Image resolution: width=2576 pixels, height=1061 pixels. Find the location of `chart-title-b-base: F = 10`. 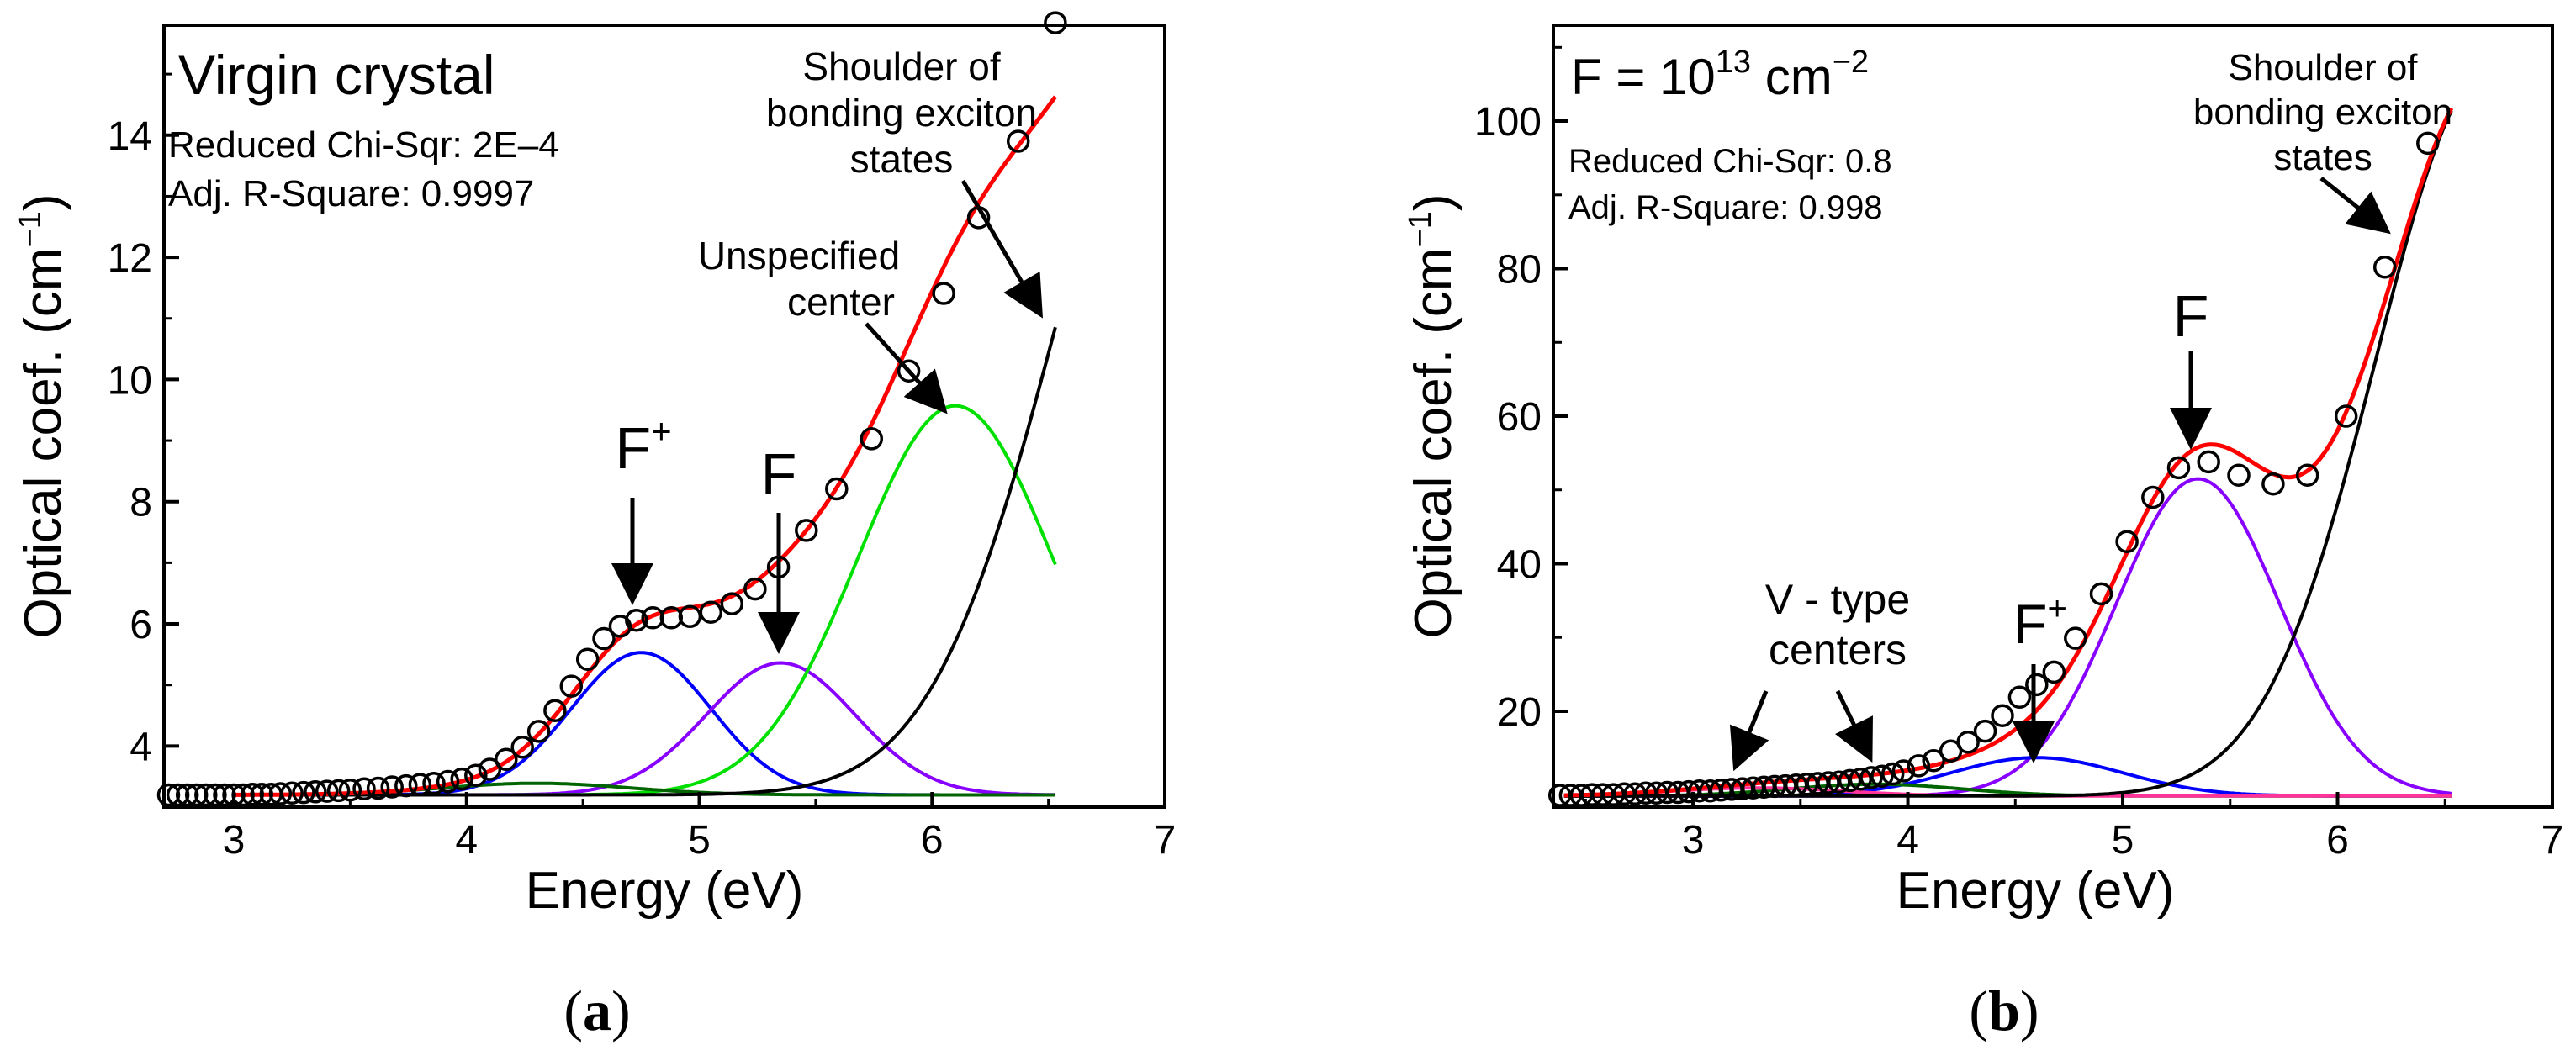

chart-title-b-base: F = 10 is located at coordinates (1643, 77).